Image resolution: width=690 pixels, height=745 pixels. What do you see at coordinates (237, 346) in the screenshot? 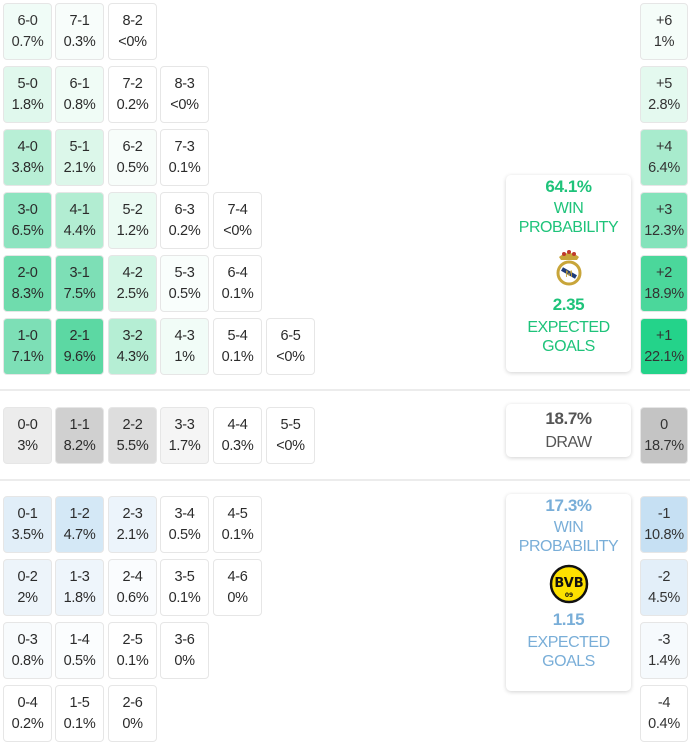
I see `score-cell: 5-4 0.1%` at bounding box center [237, 346].